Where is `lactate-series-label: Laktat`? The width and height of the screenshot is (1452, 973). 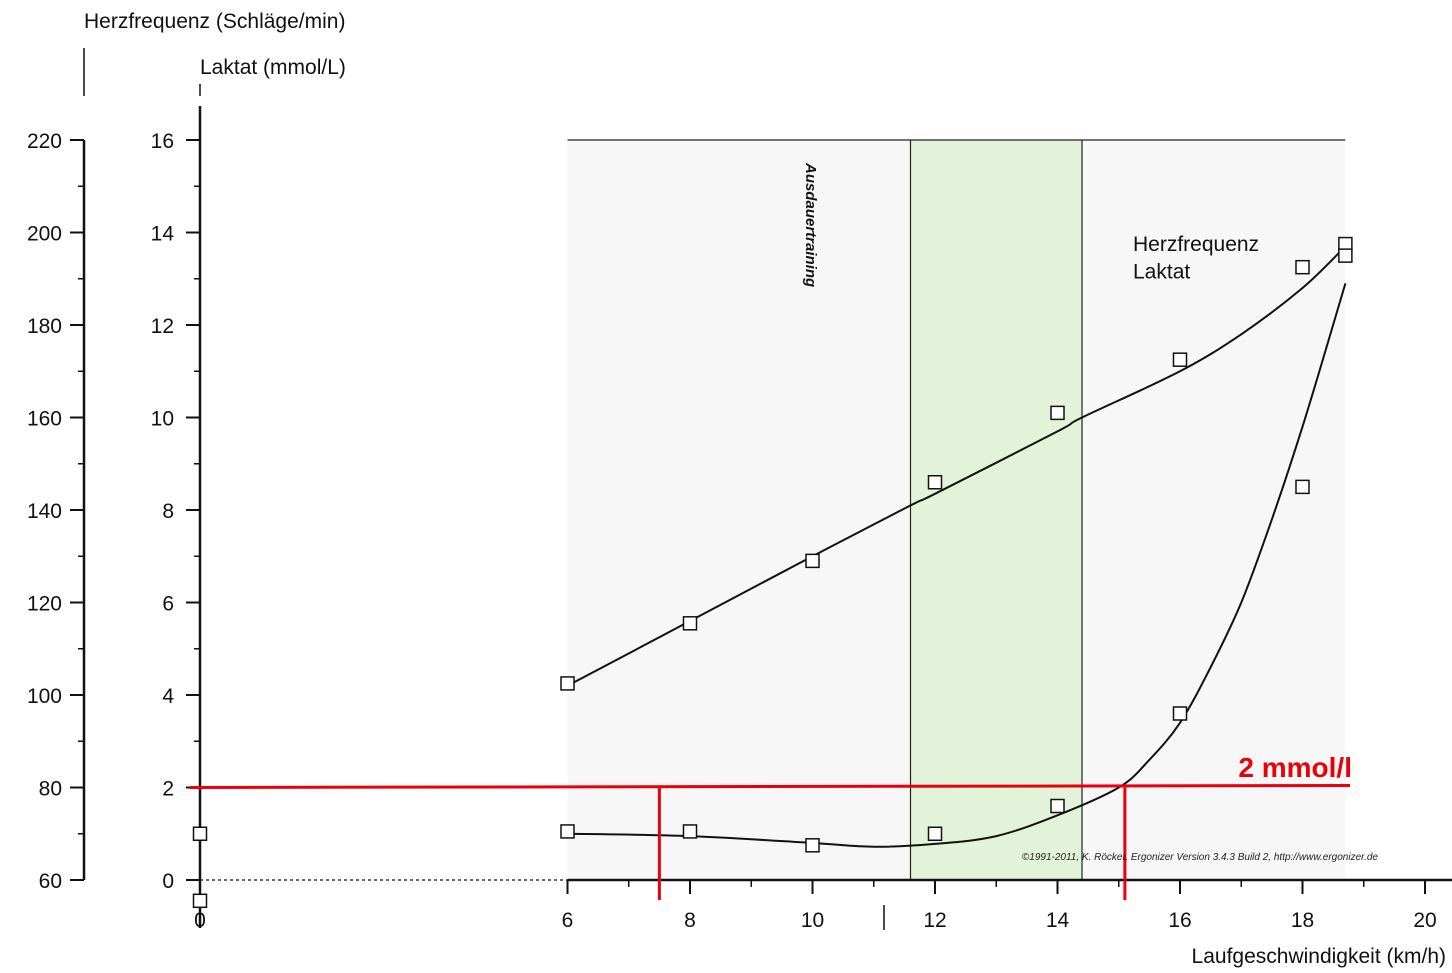
lactate-series-label: Laktat is located at coordinates (1161, 272).